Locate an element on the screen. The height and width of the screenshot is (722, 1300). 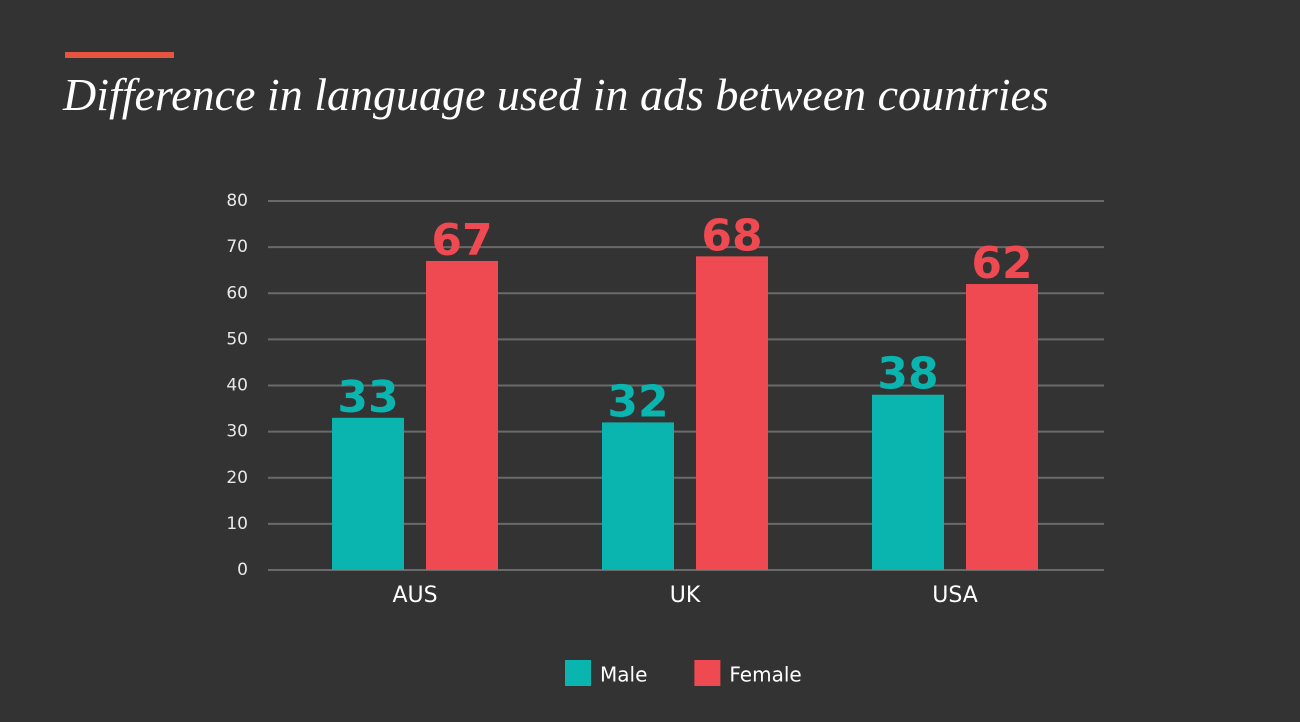
legend-label: Female is located at coordinates (765, 675).